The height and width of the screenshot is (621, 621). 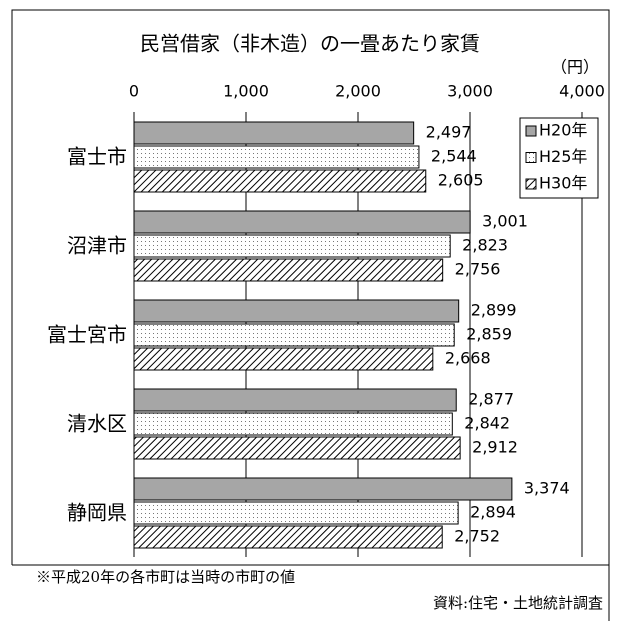 What do you see at coordinates (97, 513) in the screenshot?
I see `y-tick-label: 静岡県` at bounding box center [97, 513].